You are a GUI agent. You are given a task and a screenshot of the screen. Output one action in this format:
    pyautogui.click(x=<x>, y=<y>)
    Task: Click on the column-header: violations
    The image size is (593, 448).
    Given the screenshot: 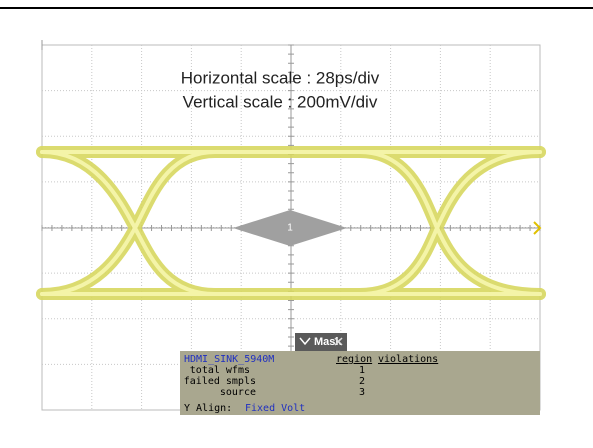 What is the action you would take?
    pyautogui.click(x=408, y=359)
    